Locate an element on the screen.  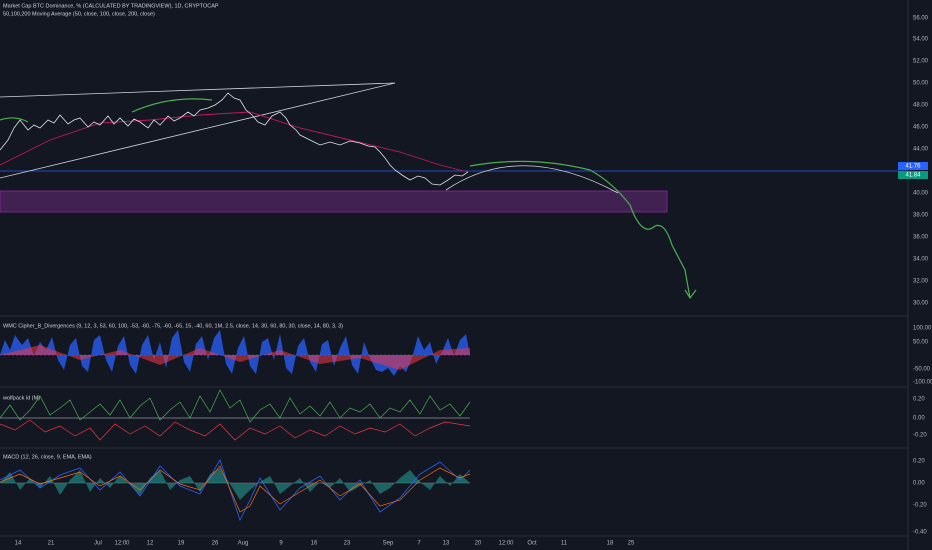
money-flow is located at coordinates (235, 357).